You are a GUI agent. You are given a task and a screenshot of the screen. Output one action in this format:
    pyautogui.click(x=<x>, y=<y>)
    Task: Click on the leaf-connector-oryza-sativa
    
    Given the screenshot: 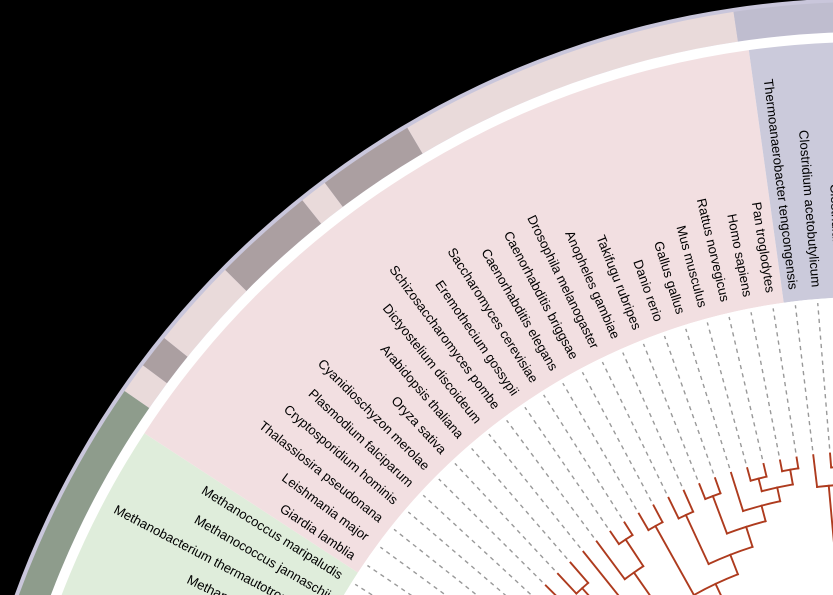 What is the action you would take?
    pyautogui.click(x=505, y=516)
    